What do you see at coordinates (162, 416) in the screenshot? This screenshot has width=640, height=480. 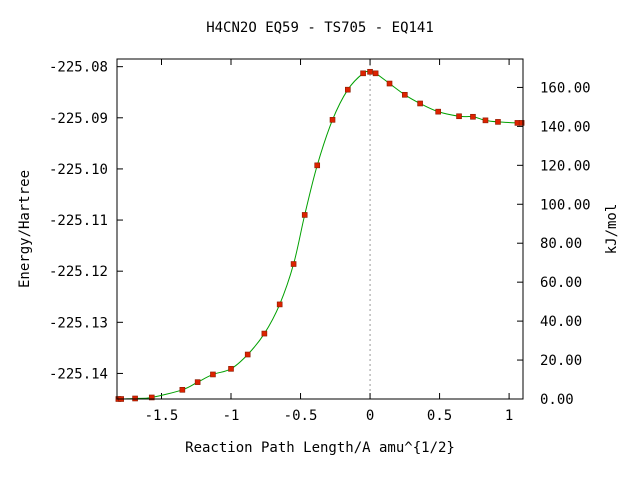 I see `x-tick-label: -1.5` at bounding box center [162, 416].